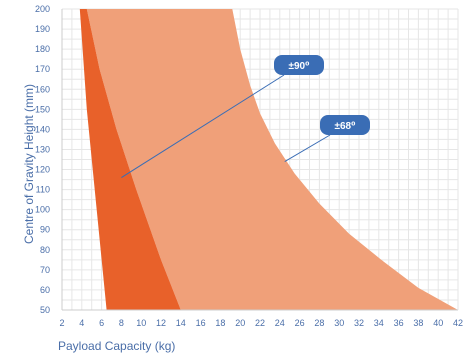 This screenshot has height=362, width=473. What do you see at coordinates (42, 129) in the screenshot?
I see `y-tick-label: 140` at bounding box center [42, 129].